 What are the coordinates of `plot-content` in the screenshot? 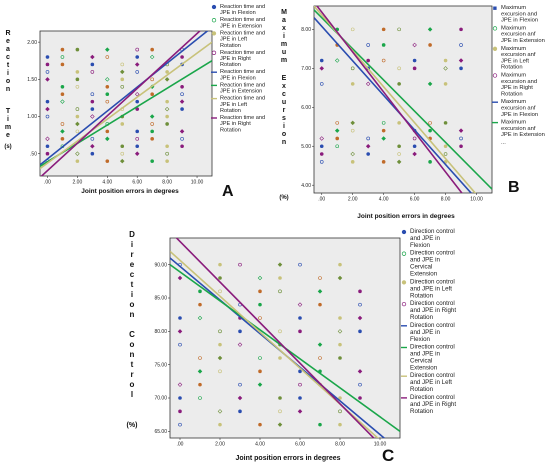 It's located at (403, 99).